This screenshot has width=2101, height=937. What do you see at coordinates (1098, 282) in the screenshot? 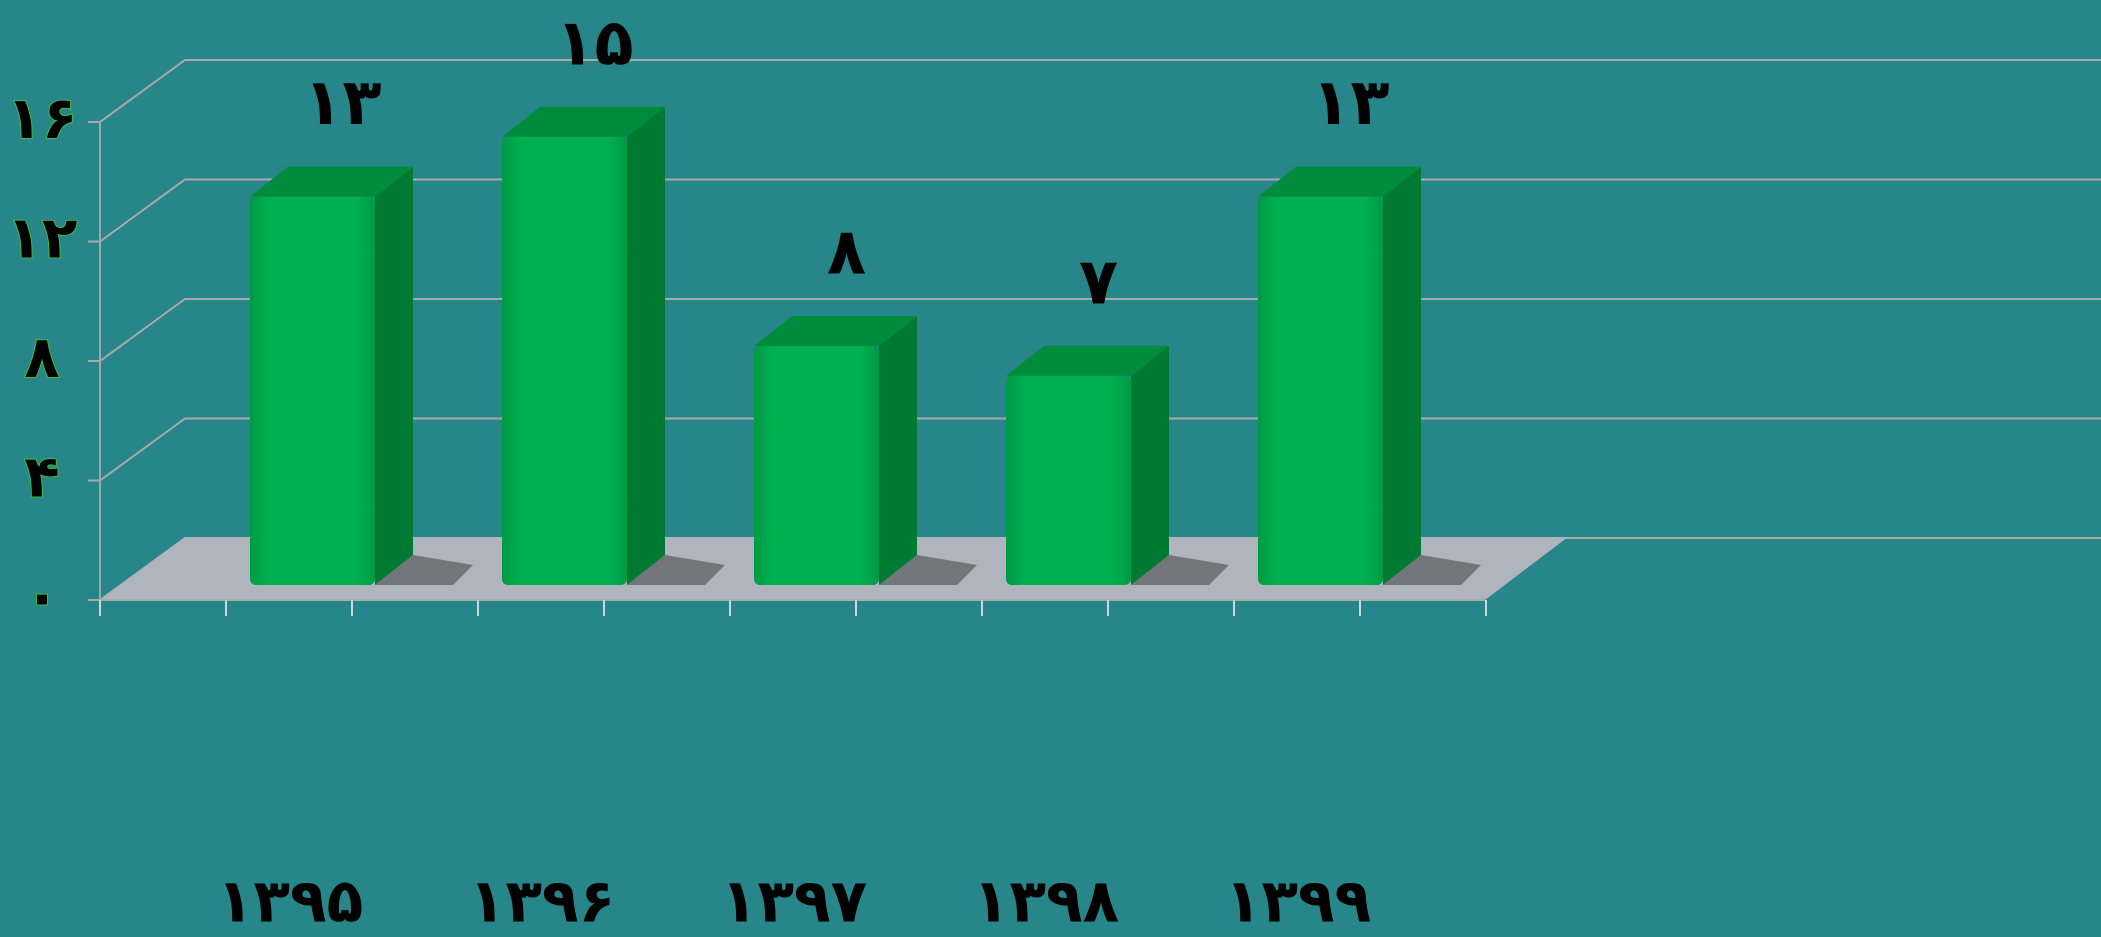
I see `value-label: ۷` at bounding box center [1098, 282].